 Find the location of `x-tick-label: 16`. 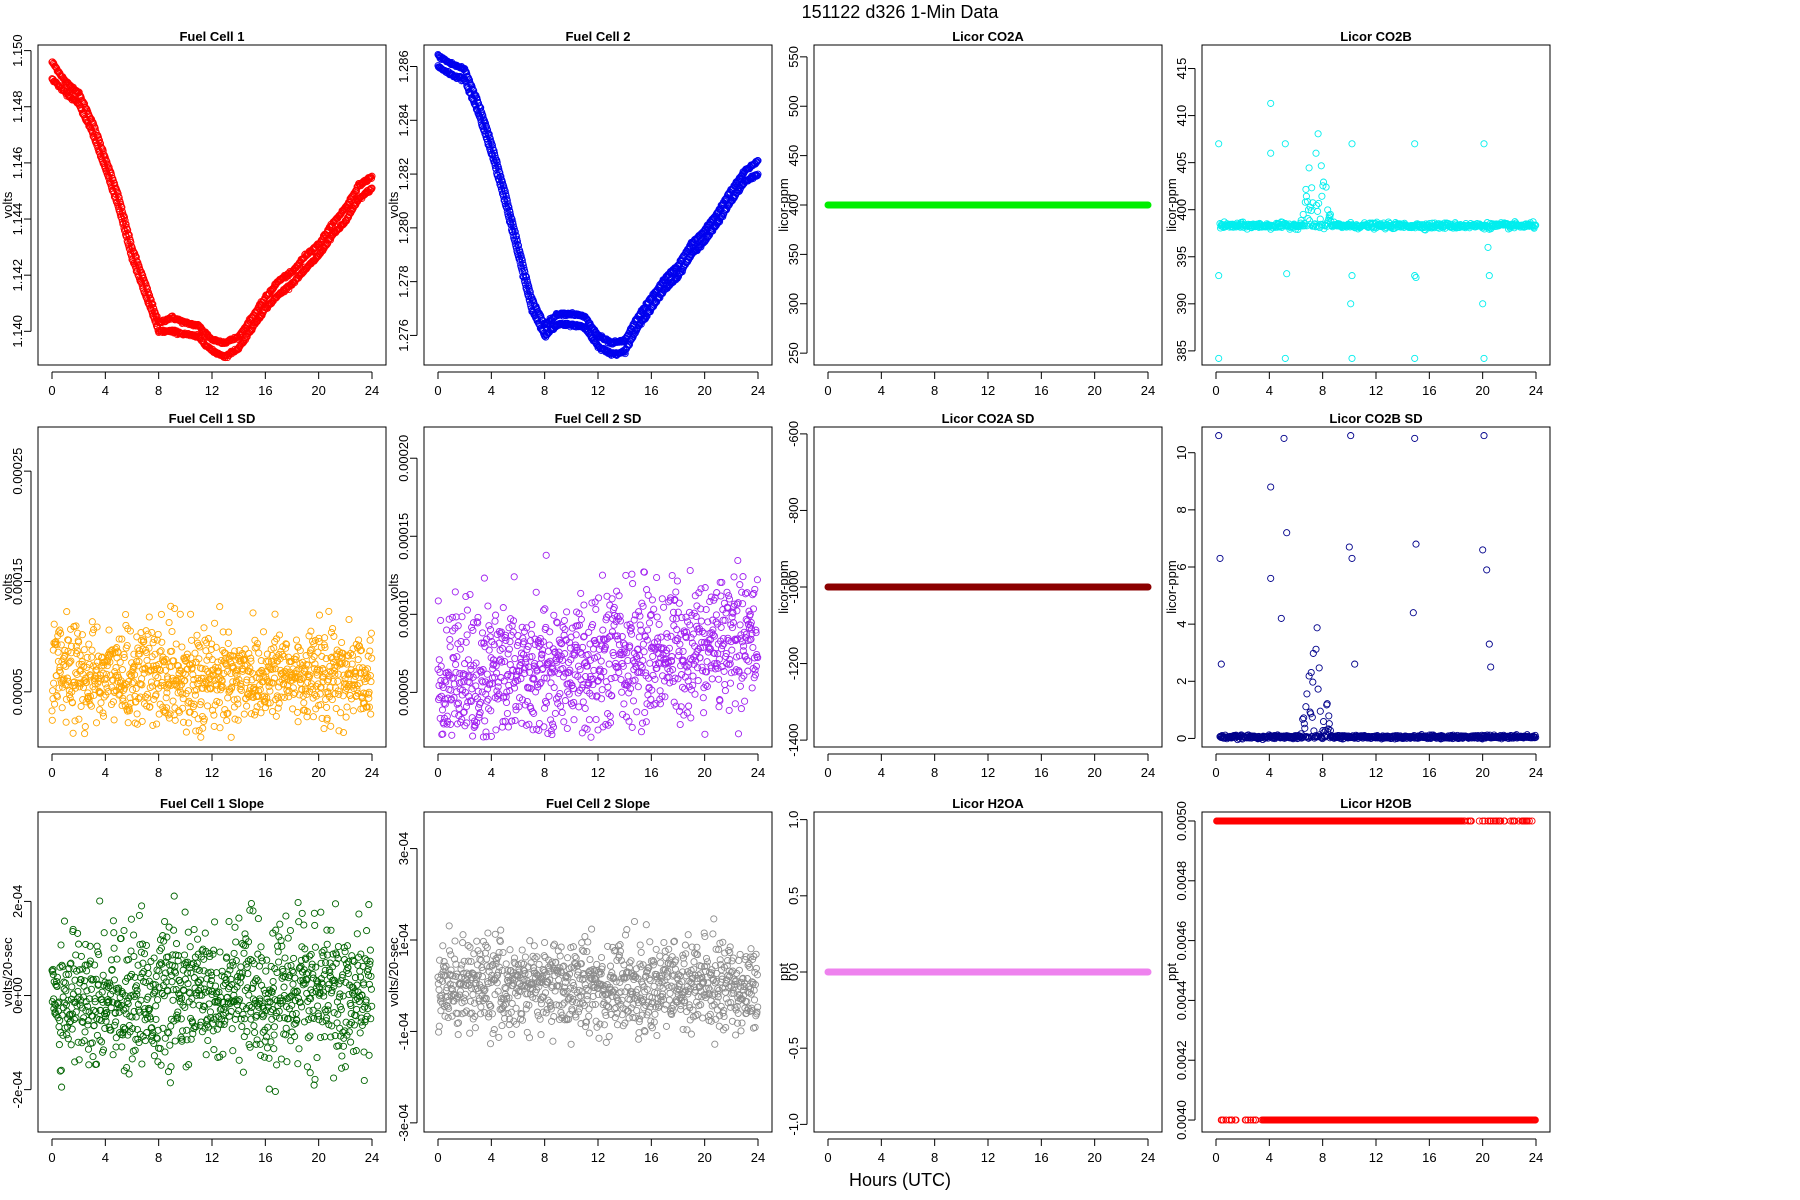

x-tick-label: 16 is located at coordinates (1041, 390).